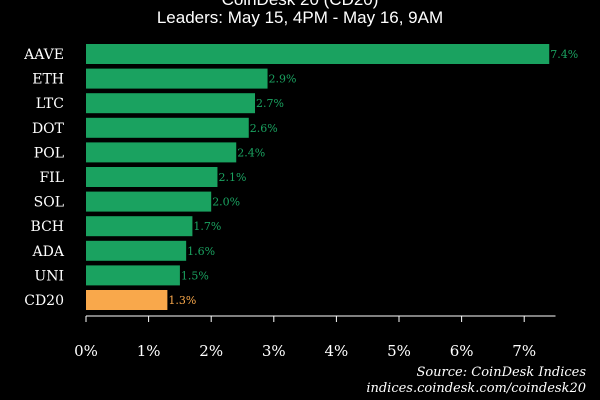  I want to click on source-url: indices.coindesk.com/coindesk20, so click(476, 388).